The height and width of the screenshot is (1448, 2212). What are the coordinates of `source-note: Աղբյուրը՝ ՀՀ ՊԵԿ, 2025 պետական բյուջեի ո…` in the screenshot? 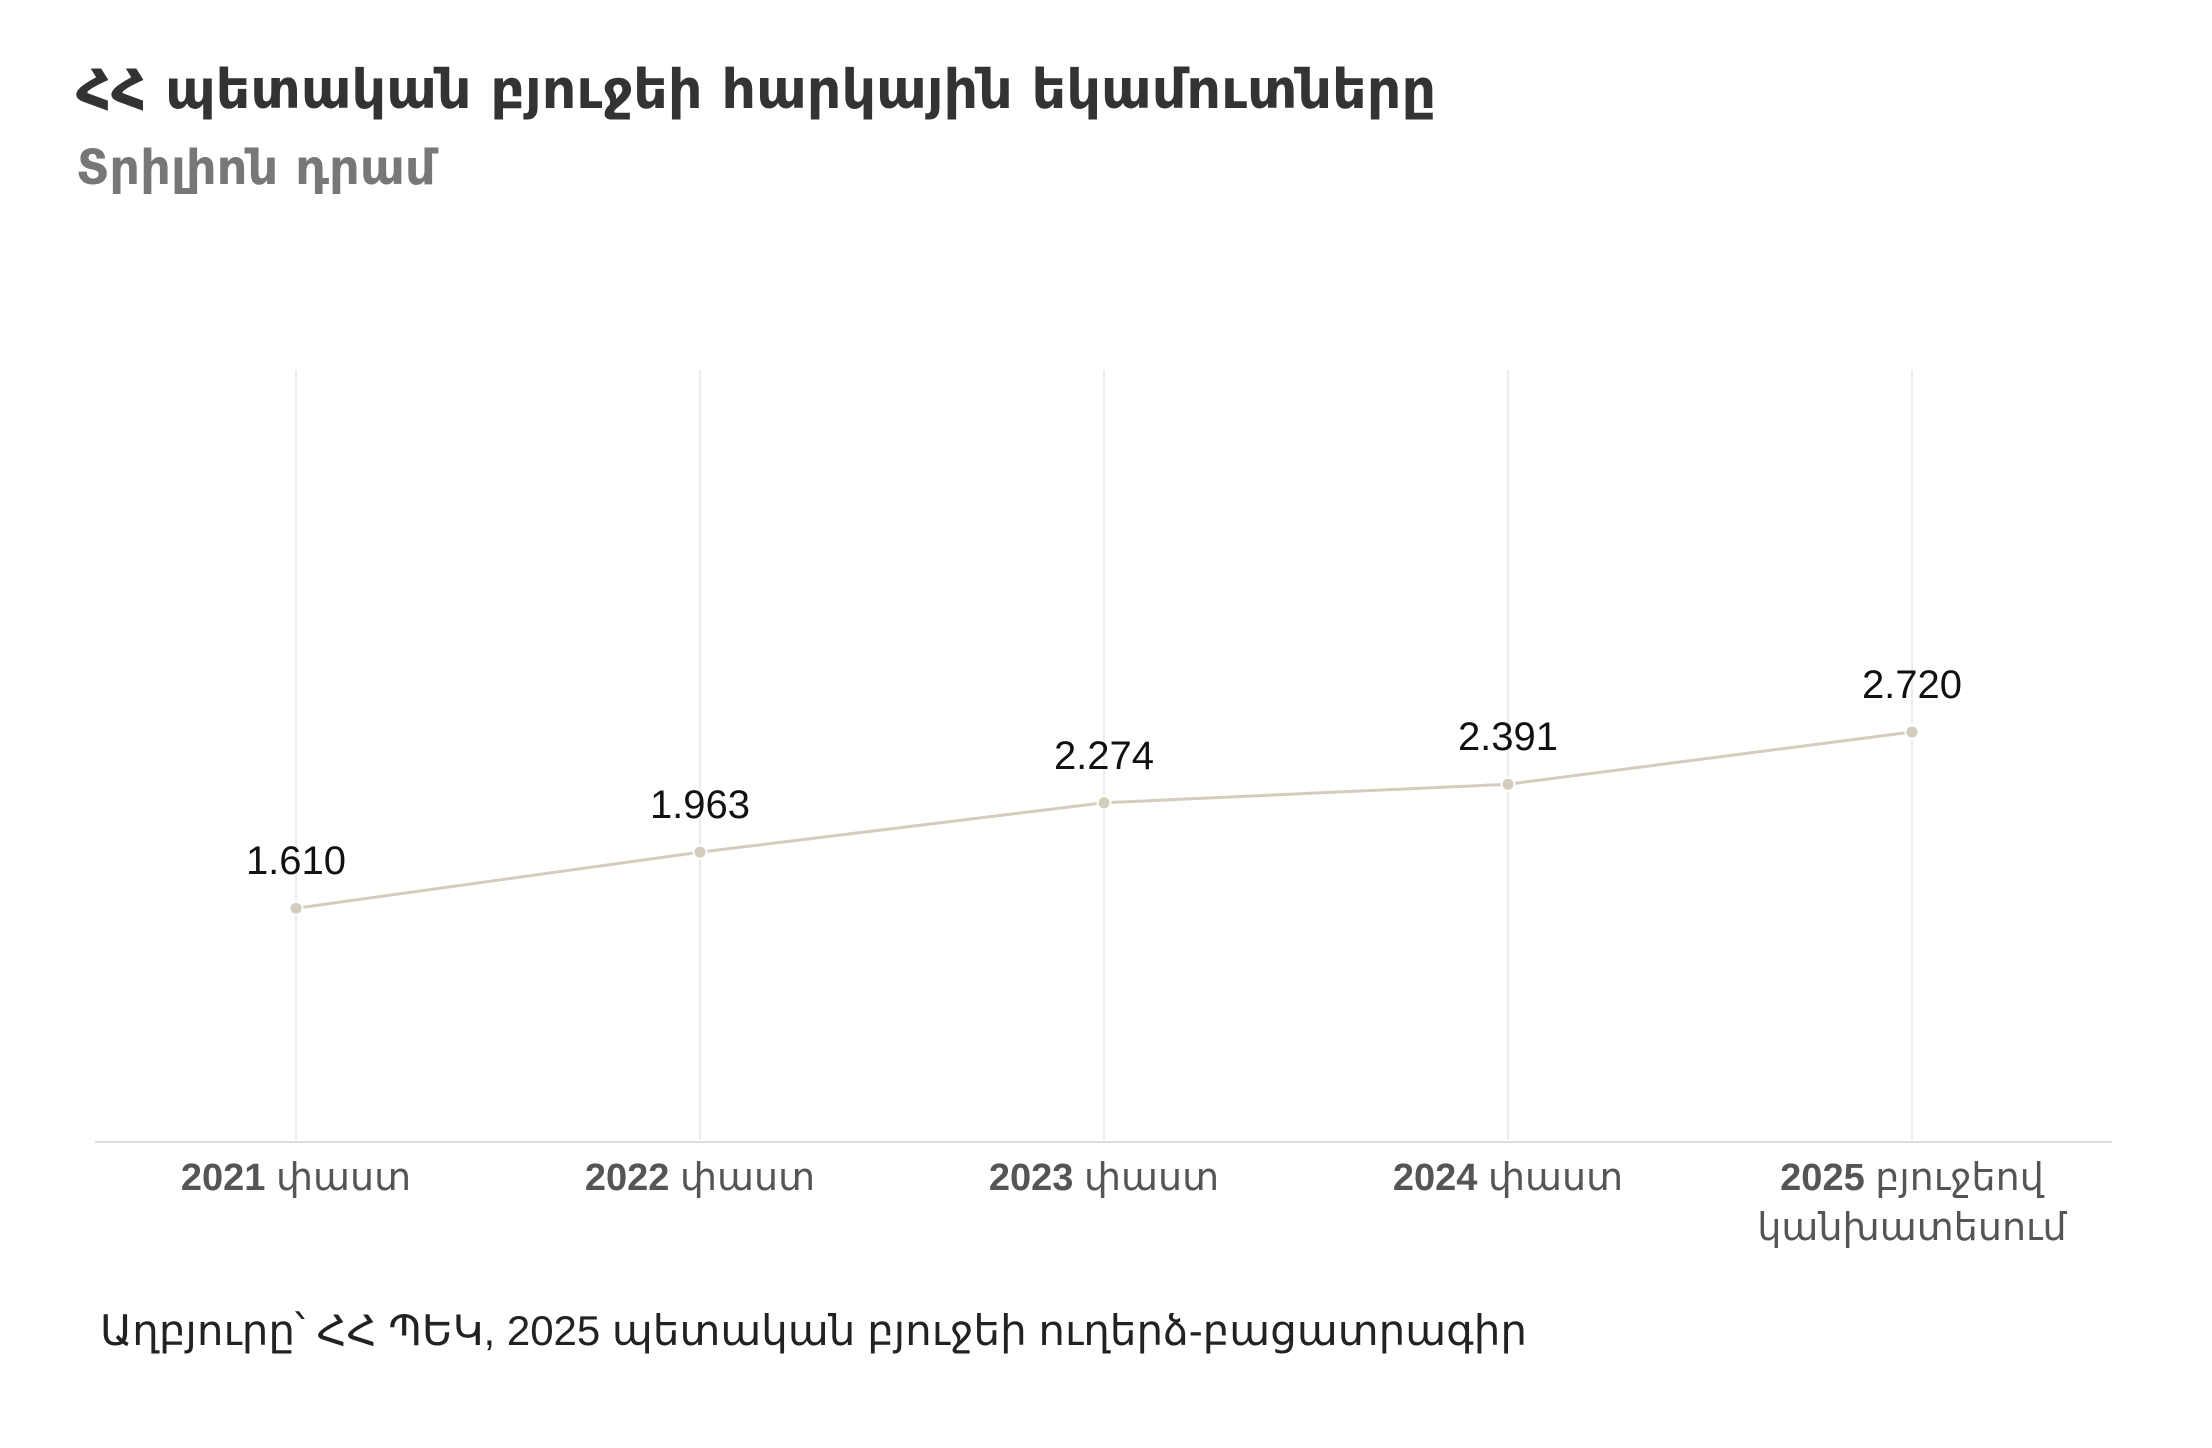 It's located at (814, 1330).